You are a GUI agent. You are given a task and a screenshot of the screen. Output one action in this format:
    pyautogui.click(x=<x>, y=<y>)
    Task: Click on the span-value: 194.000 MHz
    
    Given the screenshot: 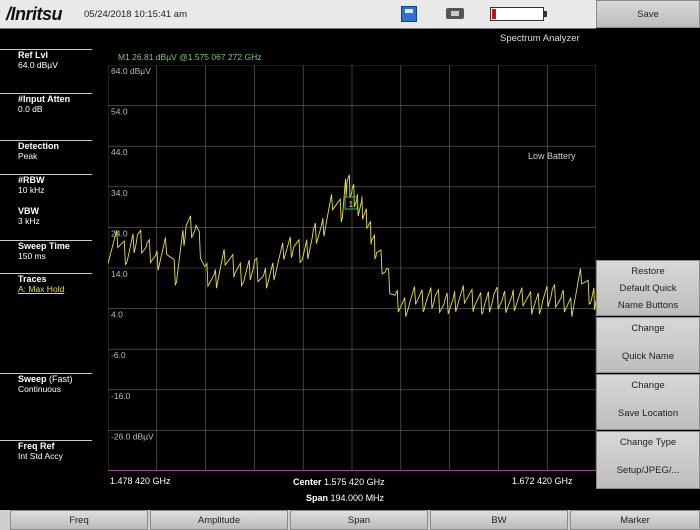 What is the action you would take?
    pyautogui.click(x=357, y=498)
    